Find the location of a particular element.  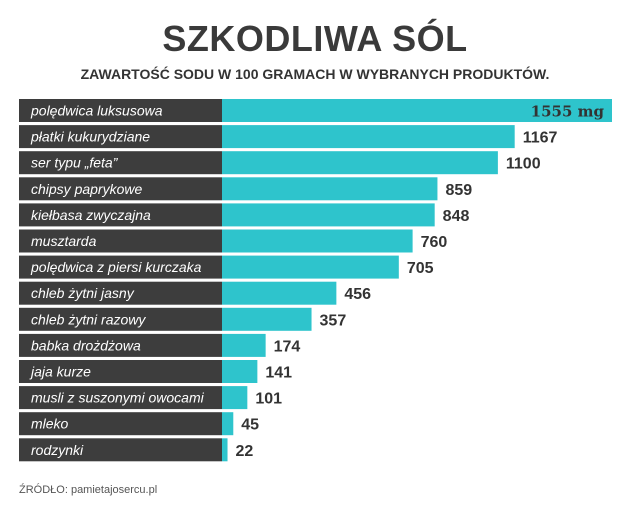

value-label: 22 is located at coordinates (245, 451).